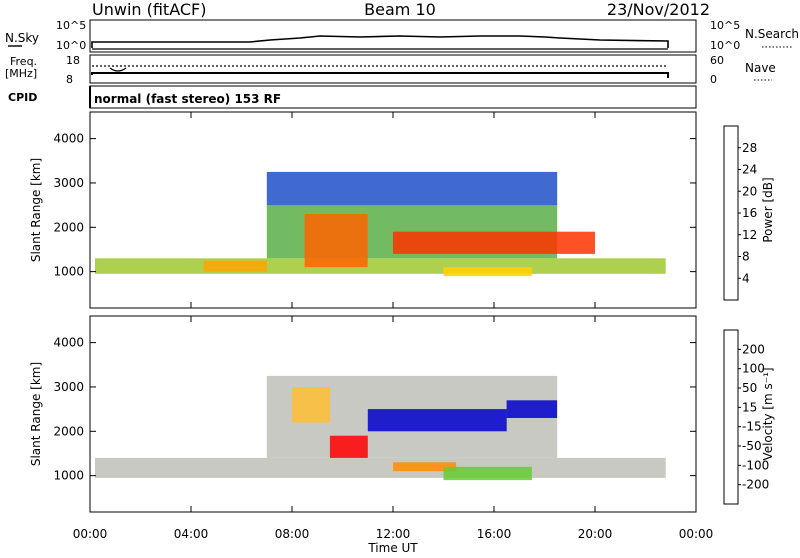  I want to click on cpid-label: CPID, so click(22, 97).